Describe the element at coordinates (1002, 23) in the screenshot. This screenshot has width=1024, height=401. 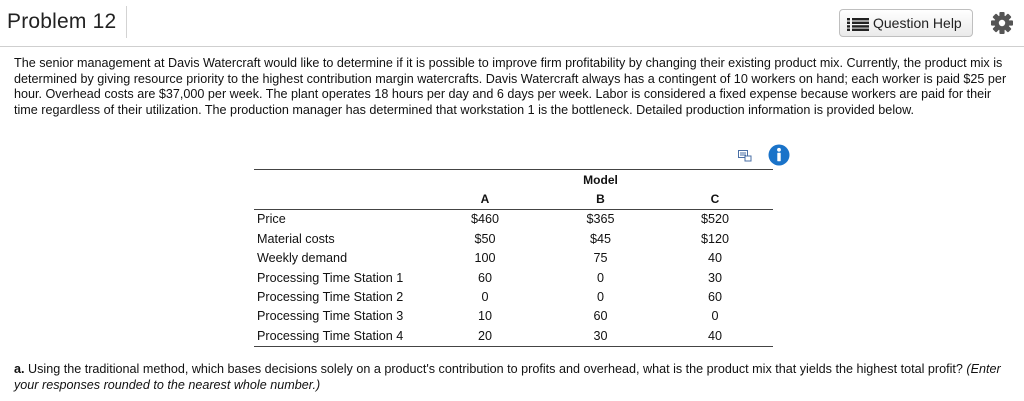
I see `gear-icon` at that location.